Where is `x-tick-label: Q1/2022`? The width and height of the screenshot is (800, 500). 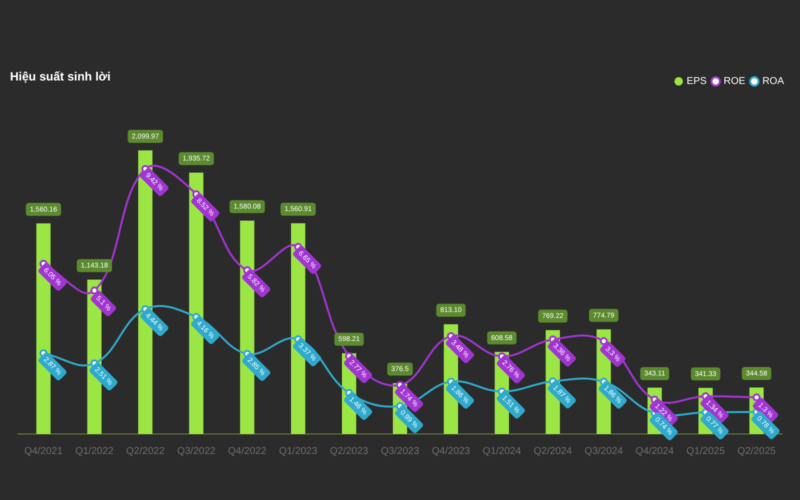 x-tick-label: Q1/2022 is located at coordinates (94, 451).